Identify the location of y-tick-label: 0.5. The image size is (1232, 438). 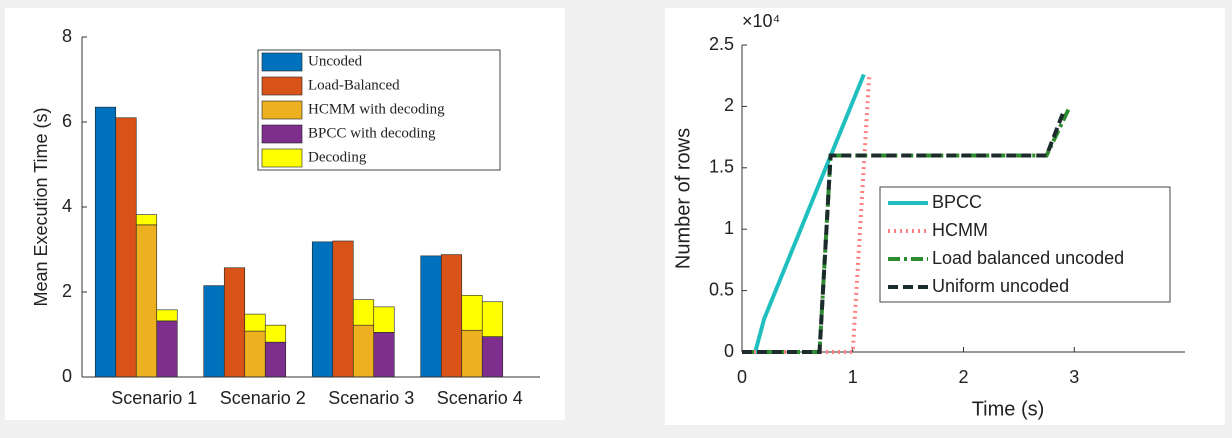
(721, 289).